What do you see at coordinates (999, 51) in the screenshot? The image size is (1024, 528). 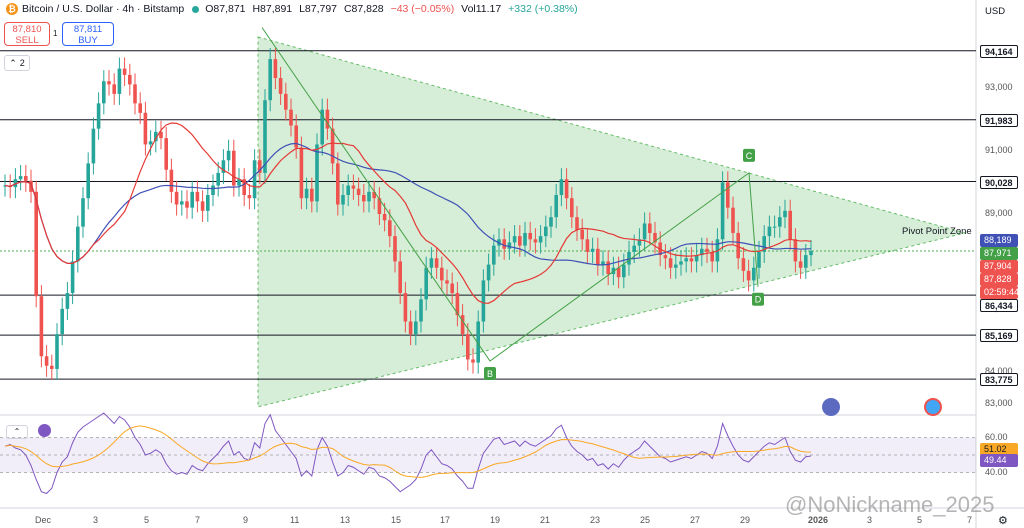 I see `price-axis-label: 94,164` at bounding box center [999, 51].